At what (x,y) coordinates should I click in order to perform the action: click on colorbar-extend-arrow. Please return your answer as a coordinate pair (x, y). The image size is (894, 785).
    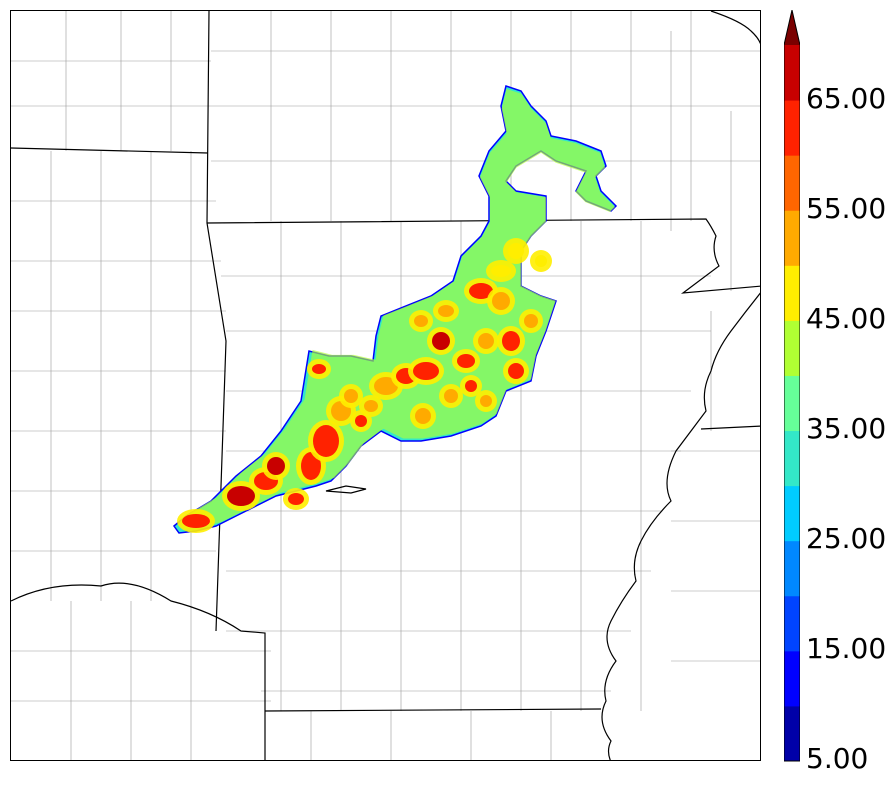
    Looking at the image, I should click on (792, 27).